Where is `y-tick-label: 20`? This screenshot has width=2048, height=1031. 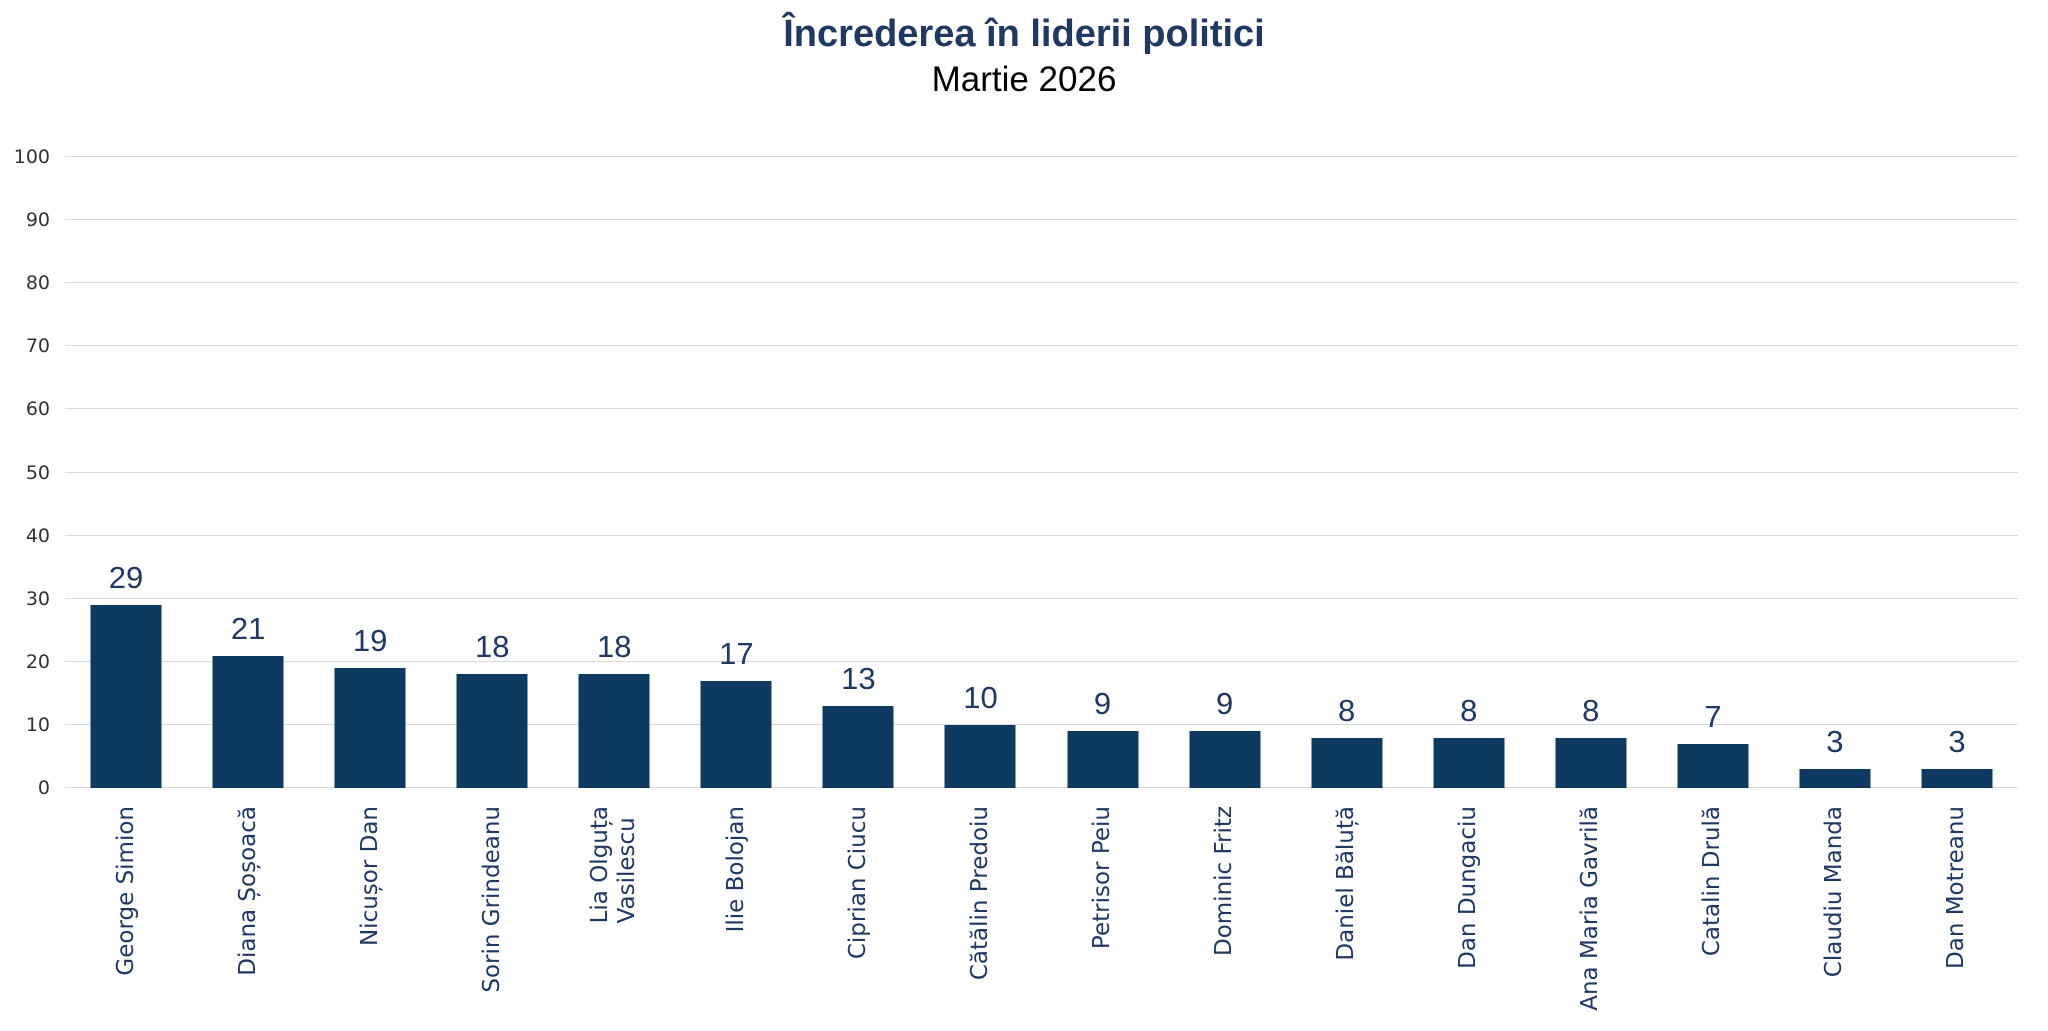
y-tick-label: 20 is located at coordinates (37, 661).